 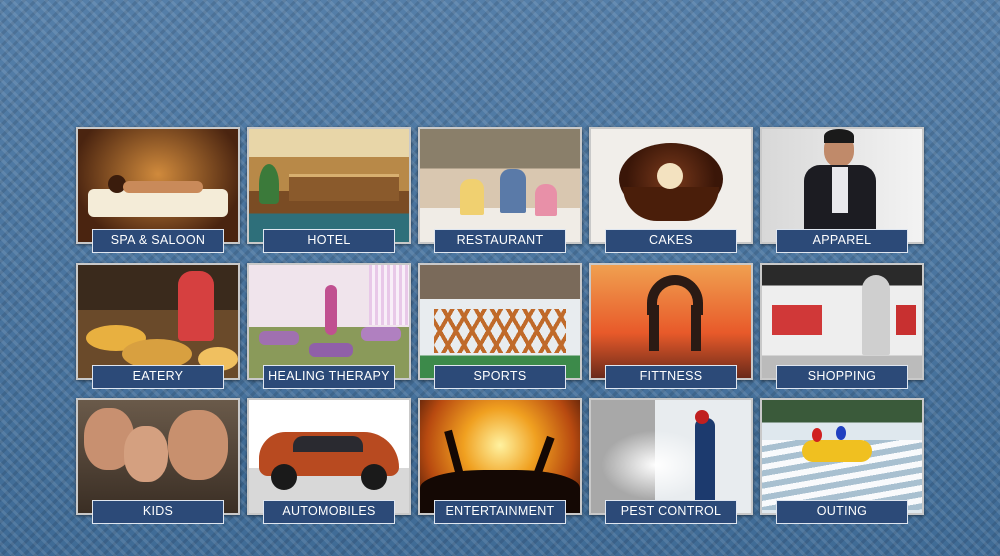 What do you see at coordinates (500, 512) in the screenshot?
I see `tile-label: ENTERTAINMENT` at bounding box center [500, 512].